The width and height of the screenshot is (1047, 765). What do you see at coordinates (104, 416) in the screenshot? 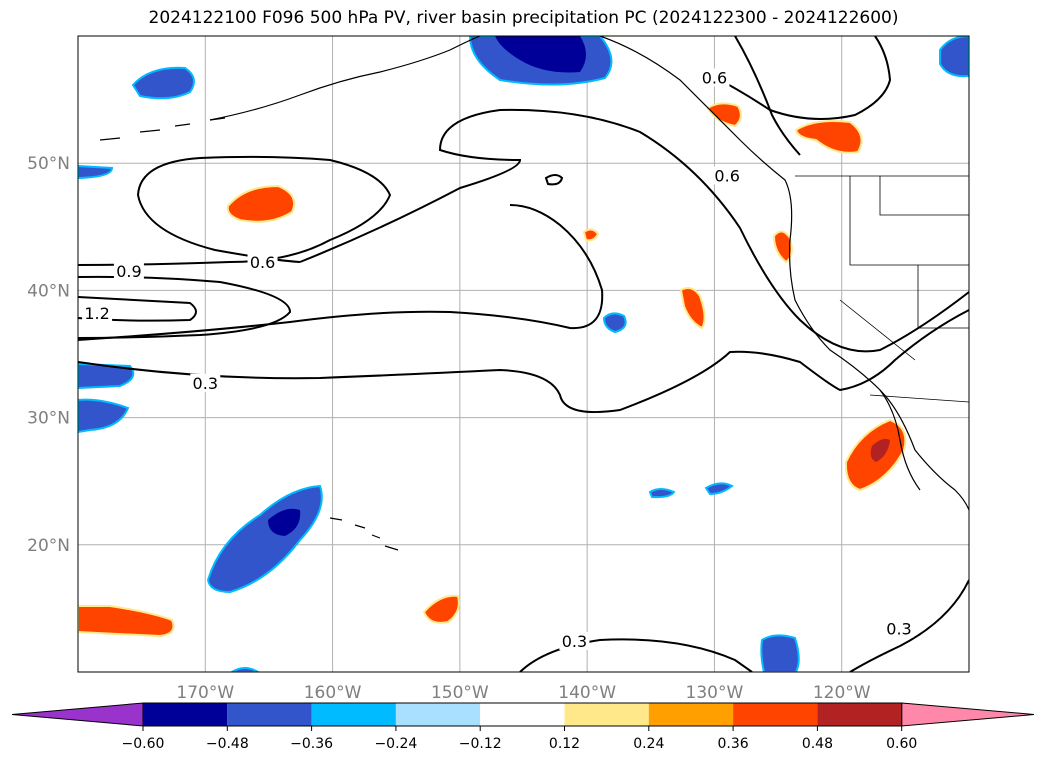
I see `neg-patch-west-29n` at bounding box center [104, 416].